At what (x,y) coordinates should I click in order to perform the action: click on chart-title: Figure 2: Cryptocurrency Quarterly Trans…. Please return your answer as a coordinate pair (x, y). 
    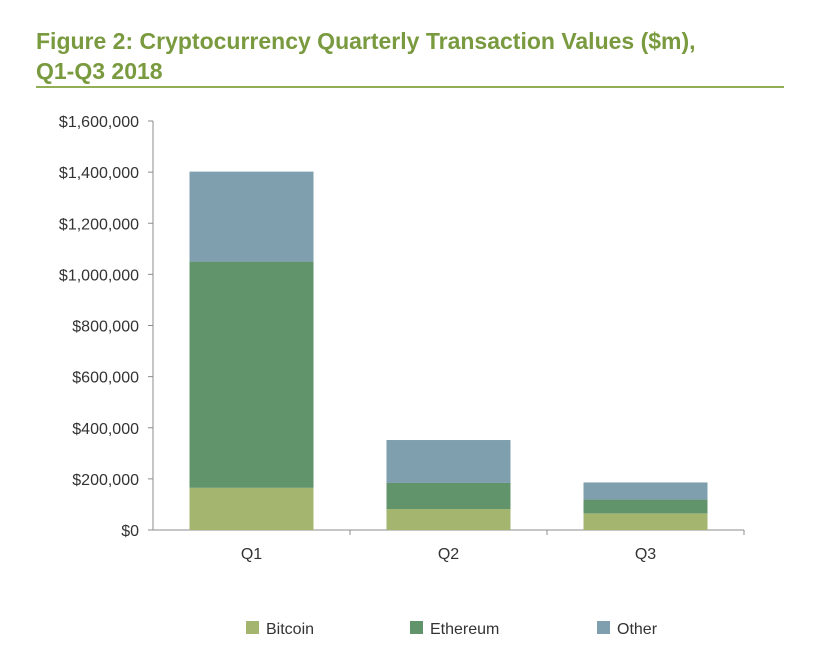
    Looking at the image, I should click on (366, 56).